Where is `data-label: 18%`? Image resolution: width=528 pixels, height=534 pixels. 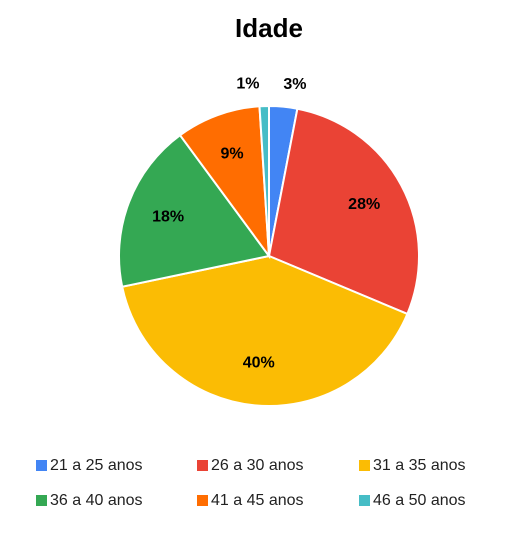
data-label: 18% is located at coordinates (168, 217).